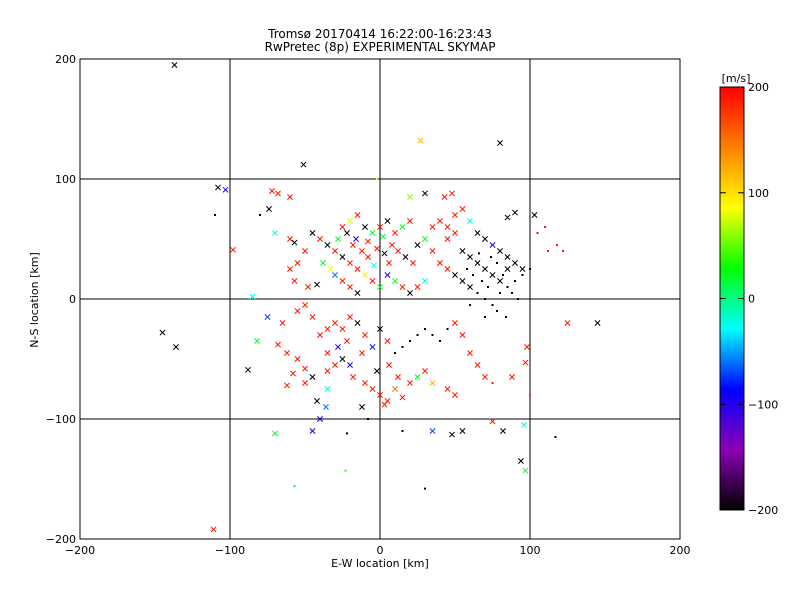 The height and width of the screenshot is (600, 800). Describe the element at coordinates (758, 87) in the screenshot. I see `colorbar-tick-label: 200` at that location.